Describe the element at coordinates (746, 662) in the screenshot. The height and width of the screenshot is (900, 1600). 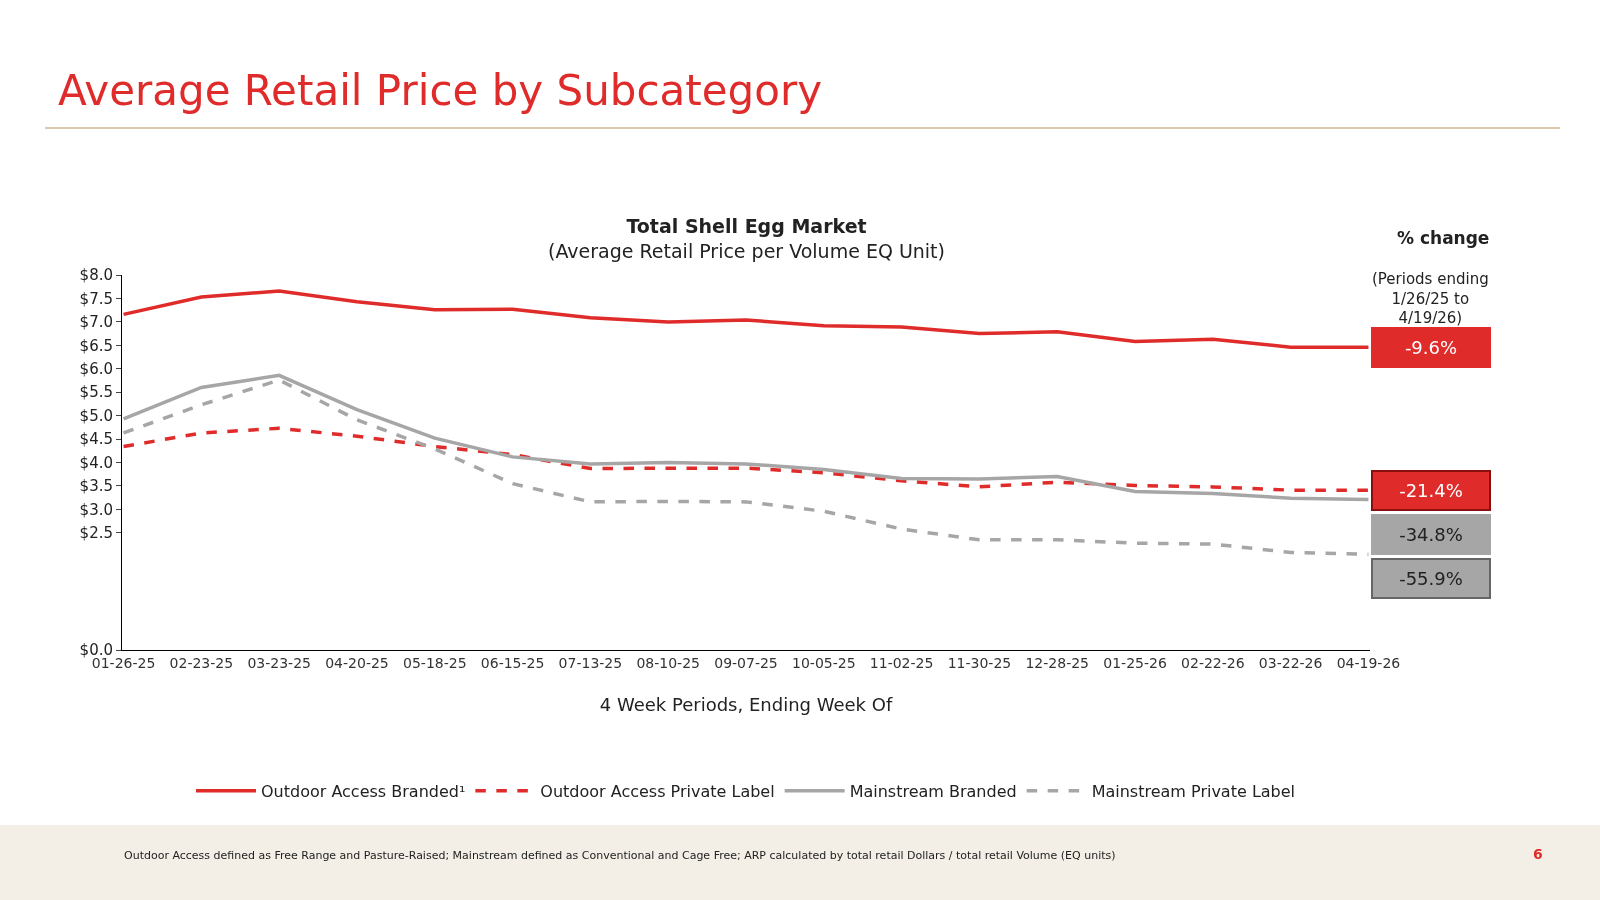
I see `x-tick-label: 09-07-25` at that location.